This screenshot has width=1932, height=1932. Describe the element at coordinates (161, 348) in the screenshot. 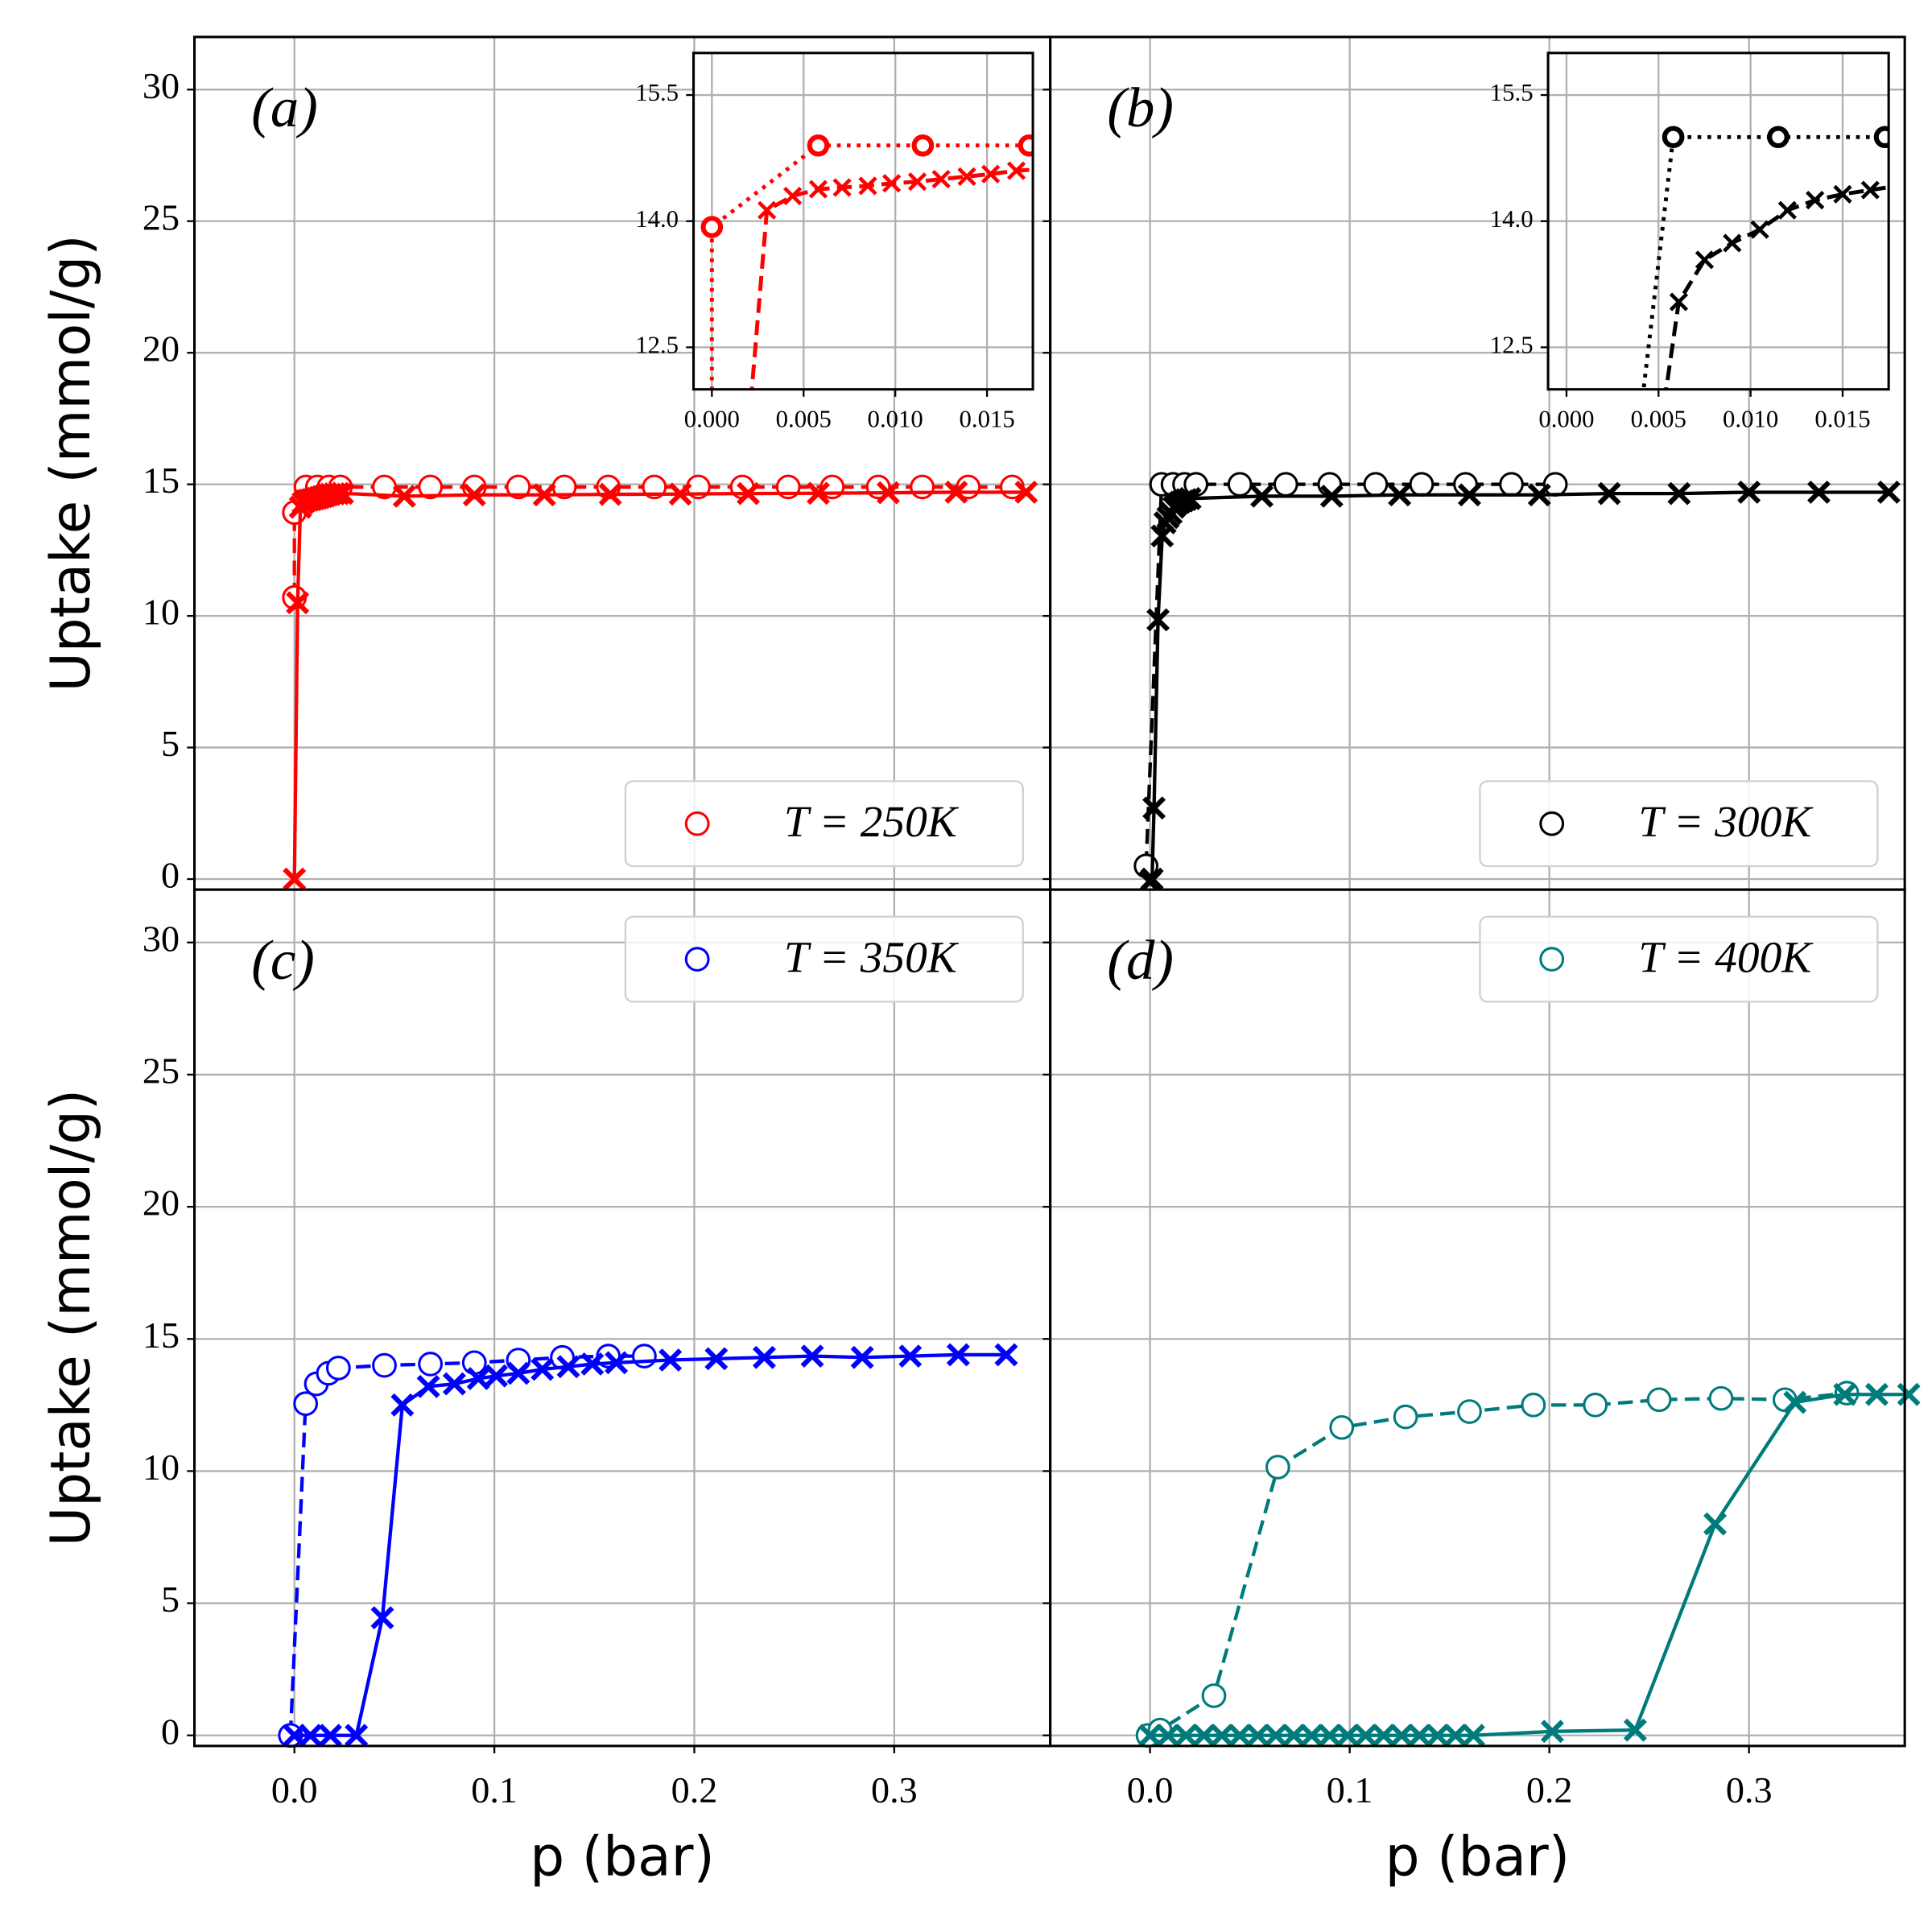

I see `y-tick-label: 20` at that location.